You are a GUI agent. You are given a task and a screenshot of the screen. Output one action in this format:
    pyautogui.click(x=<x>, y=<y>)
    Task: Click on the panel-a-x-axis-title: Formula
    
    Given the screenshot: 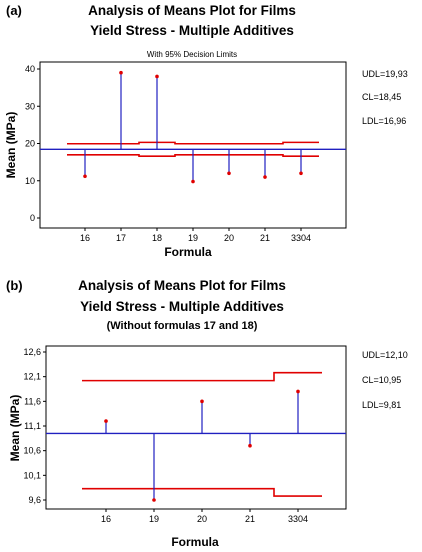 What is the action you would take?
    pyautogui.click(x=188, y=252)
    